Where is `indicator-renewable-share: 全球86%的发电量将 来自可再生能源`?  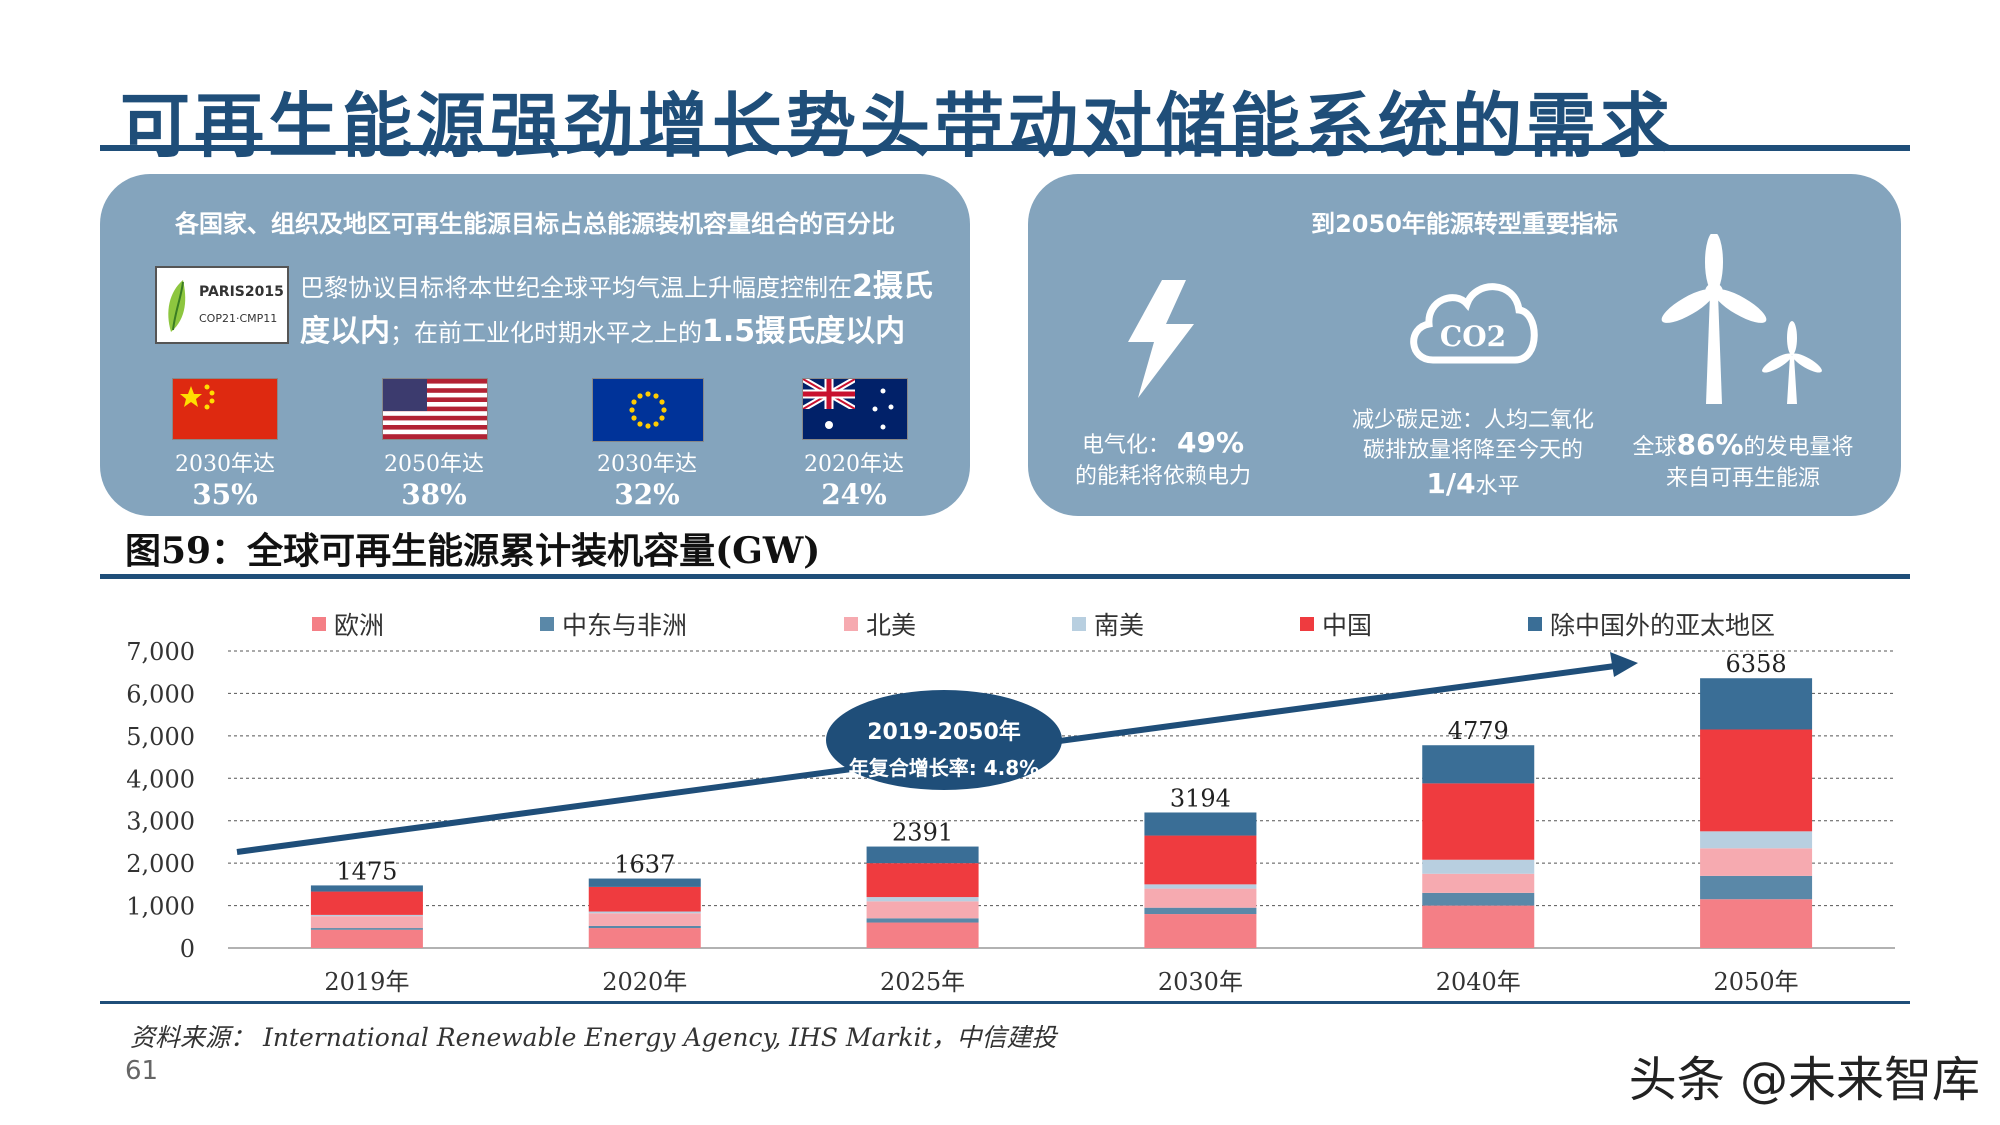 indicator-renewable-share: 全球86%的发电量将 来自可再生能源 is located at coordinates (1743, 459).